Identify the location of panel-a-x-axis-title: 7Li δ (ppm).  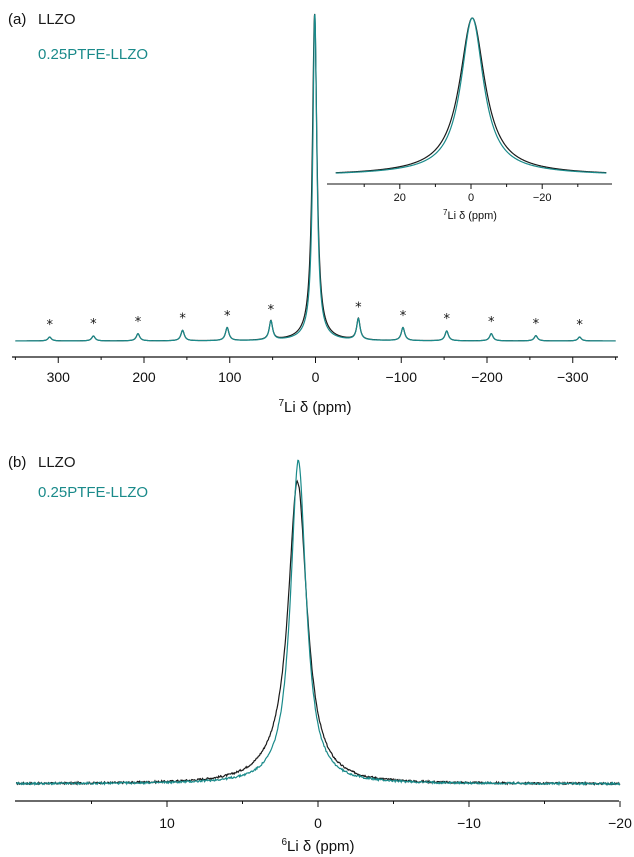
(314, 407).